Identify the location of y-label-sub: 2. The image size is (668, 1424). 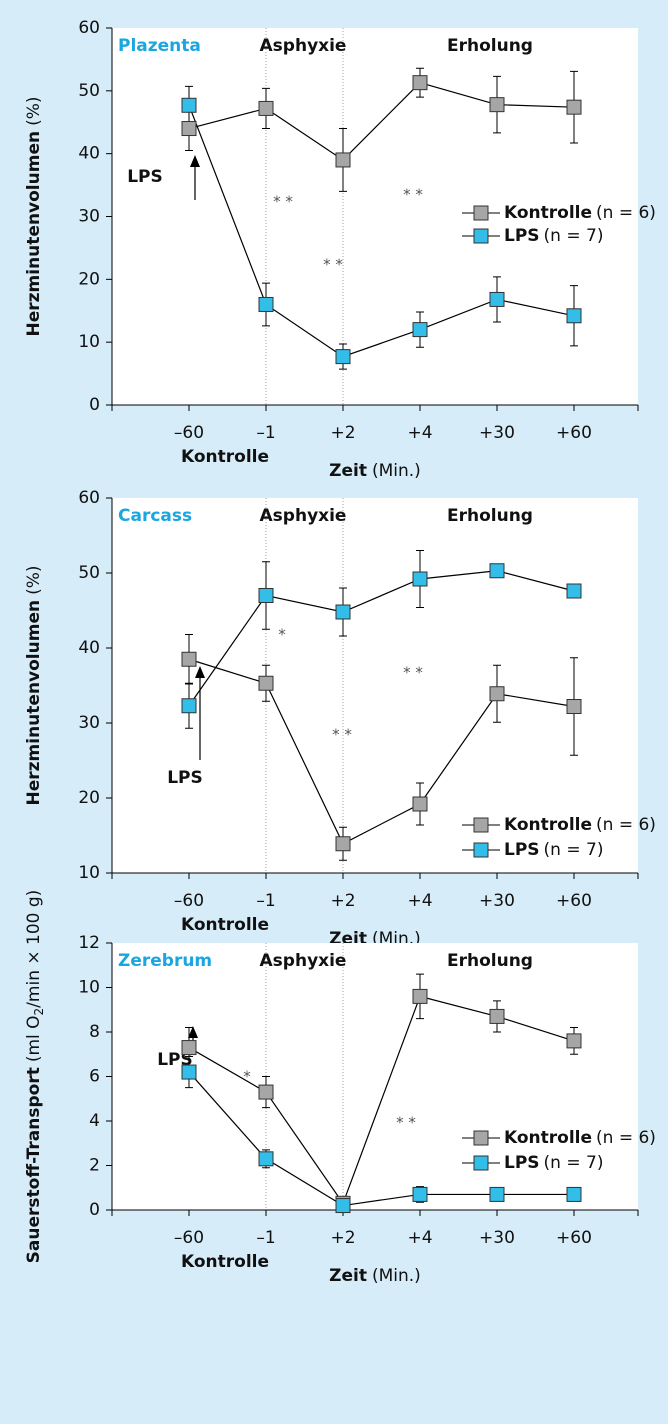
(39, 1012).